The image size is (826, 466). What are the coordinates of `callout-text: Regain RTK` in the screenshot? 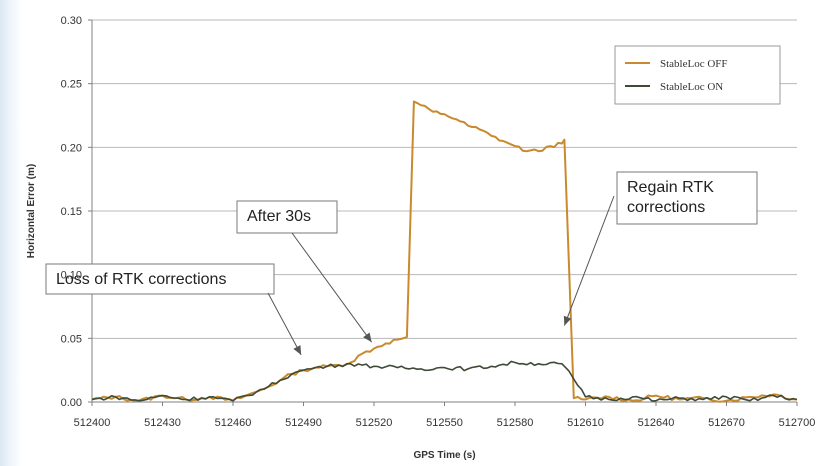 It's located at (670, 187).